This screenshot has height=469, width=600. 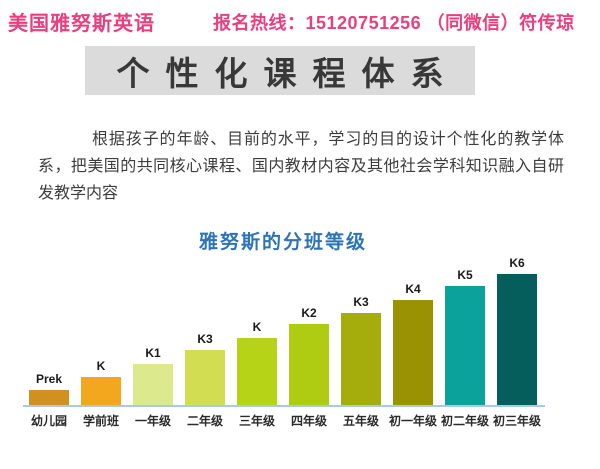 What do you see at coordinates (360, 421) in the screenshot?
I see `category-label: 五年级` at bounding box center [360, 421].